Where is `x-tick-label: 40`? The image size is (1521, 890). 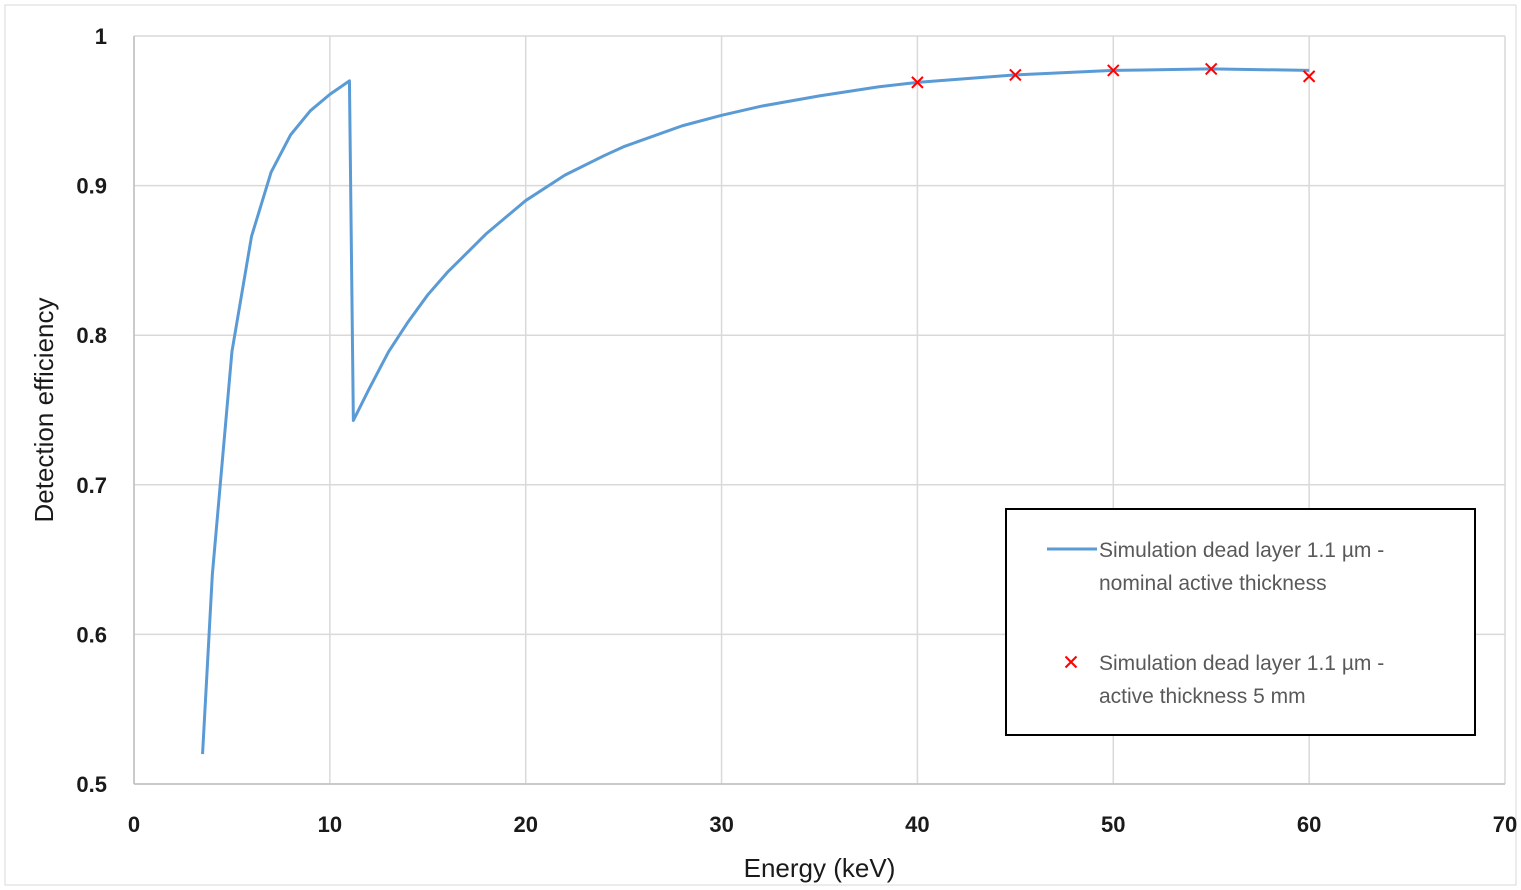 x-tick-label: 40 is located at coordinates (917, 824).